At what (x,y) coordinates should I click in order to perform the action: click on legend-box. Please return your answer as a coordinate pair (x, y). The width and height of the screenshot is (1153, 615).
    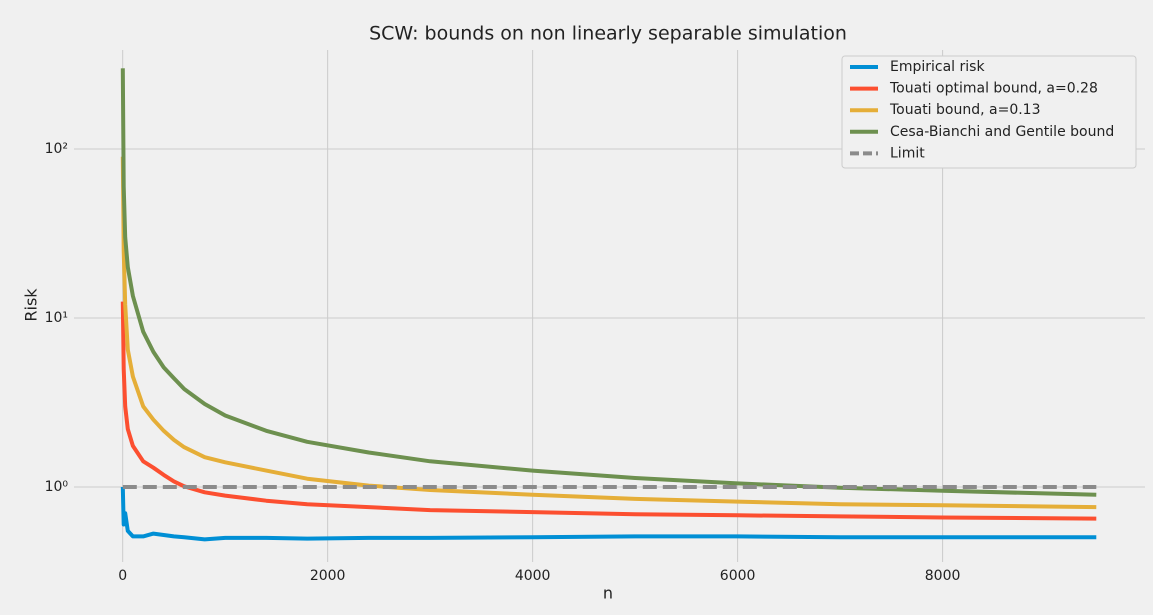
    Looking at the image, I should click on (989, 112).